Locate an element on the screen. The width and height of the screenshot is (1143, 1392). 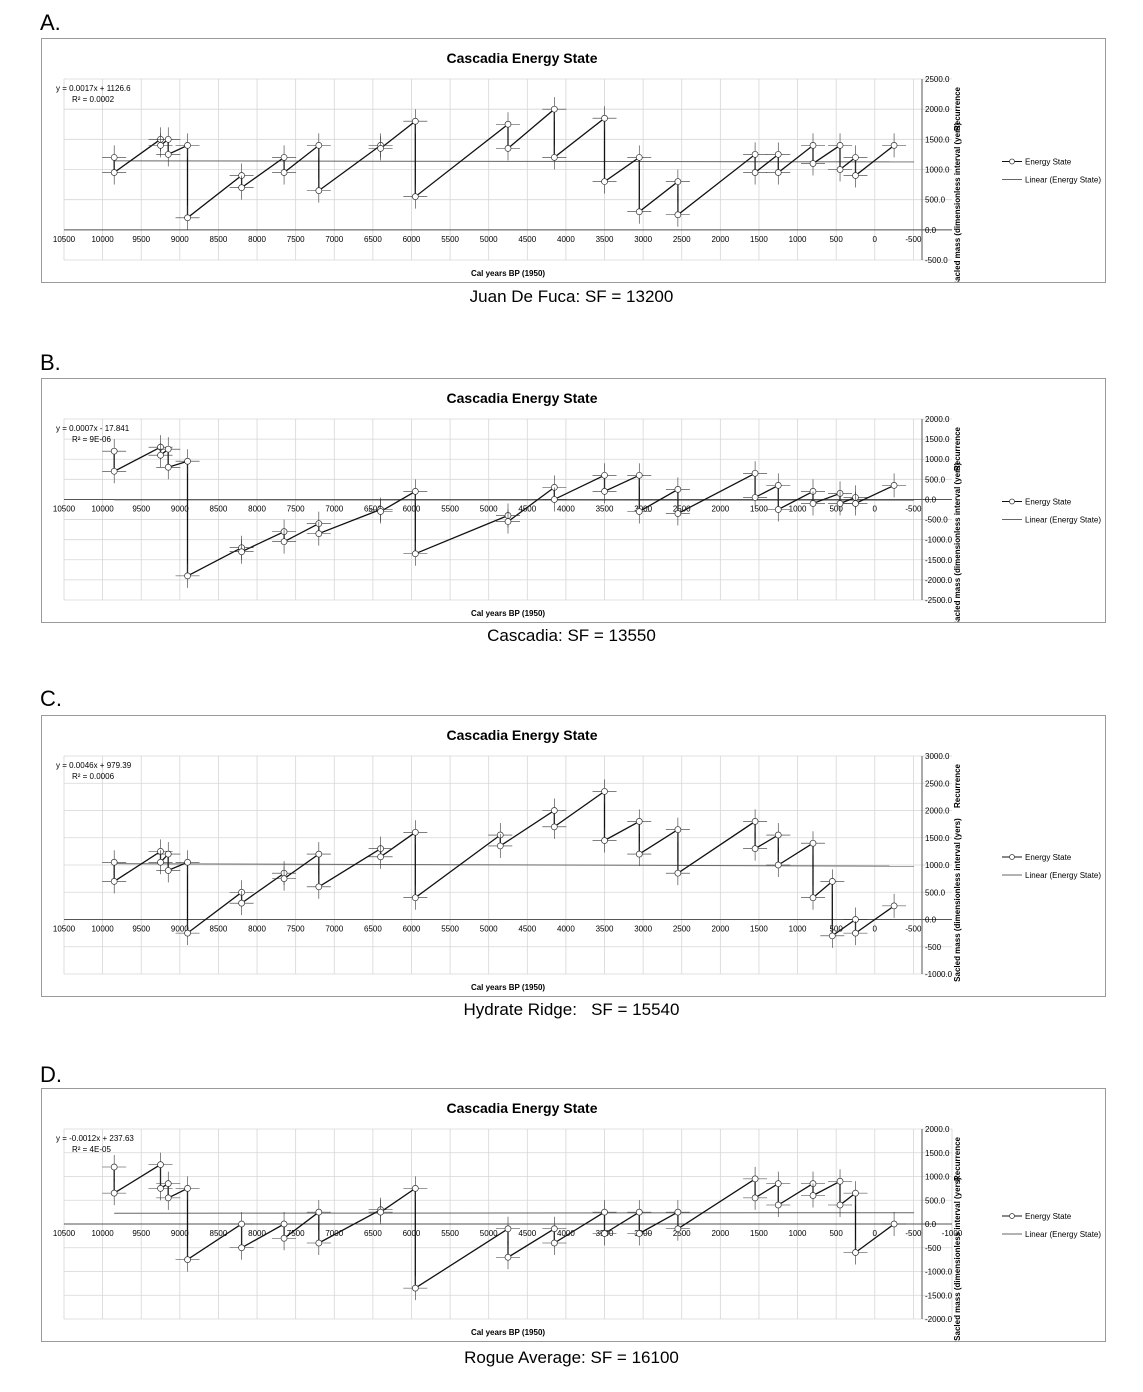
y-tick-label: -1500.0 is located at coordinates (939, 1295).